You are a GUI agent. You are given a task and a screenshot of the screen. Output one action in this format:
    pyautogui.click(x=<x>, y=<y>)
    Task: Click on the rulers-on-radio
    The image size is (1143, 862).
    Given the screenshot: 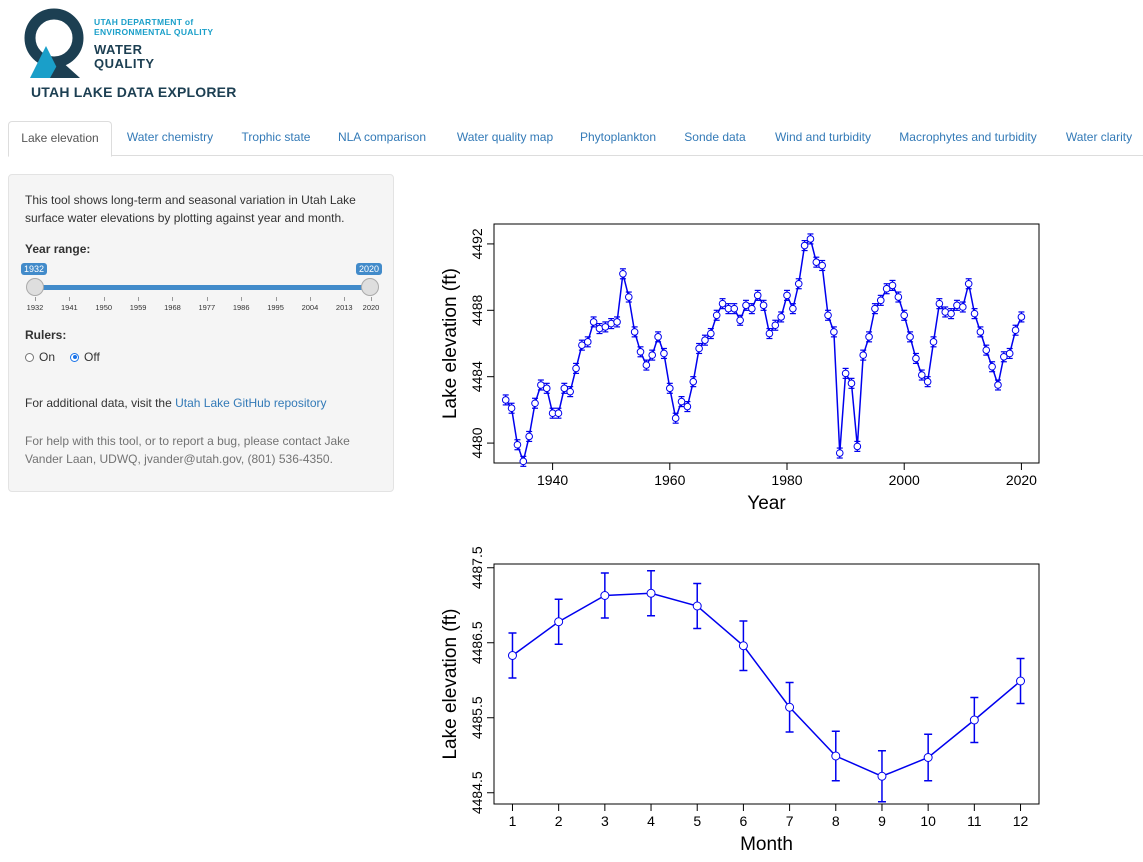 What is the action you would take?
    pyautogui.click(x=29, y=357)
    